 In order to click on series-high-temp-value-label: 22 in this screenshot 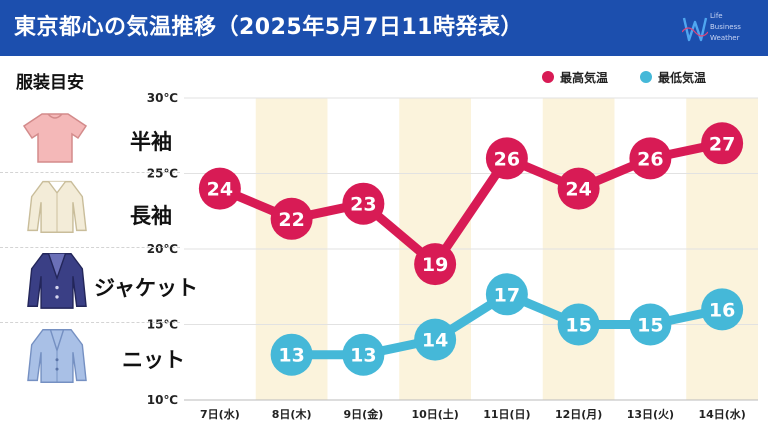, I will do `click(291, 220)`.